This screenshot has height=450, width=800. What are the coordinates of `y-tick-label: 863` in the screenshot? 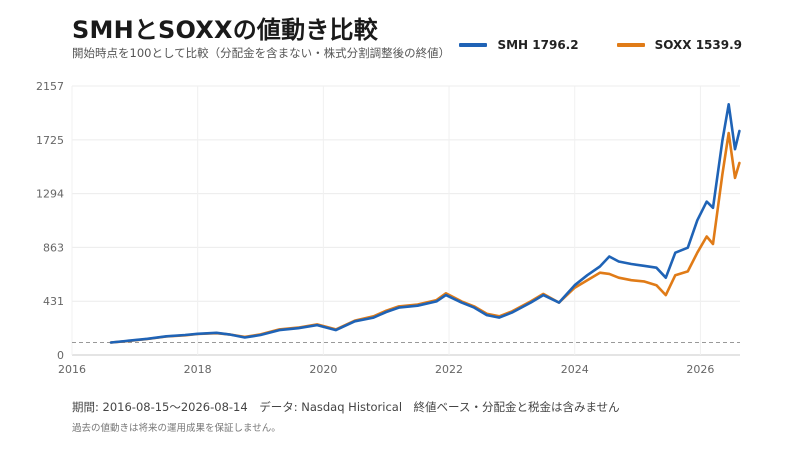 It's located at (53, 247).